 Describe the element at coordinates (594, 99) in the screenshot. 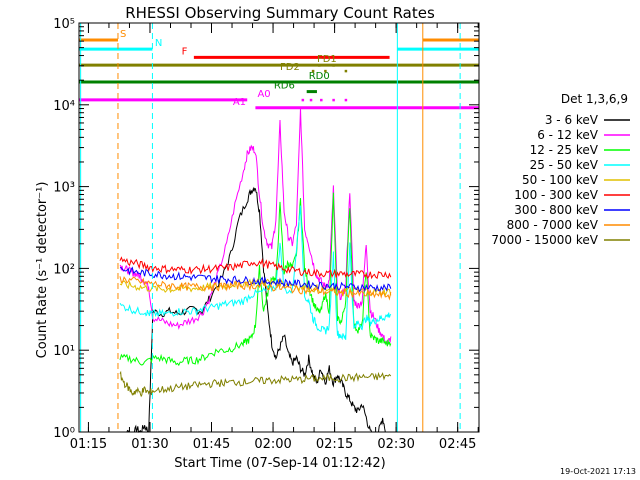

I see `legend-title: Det 1,3,6,9` at that location.